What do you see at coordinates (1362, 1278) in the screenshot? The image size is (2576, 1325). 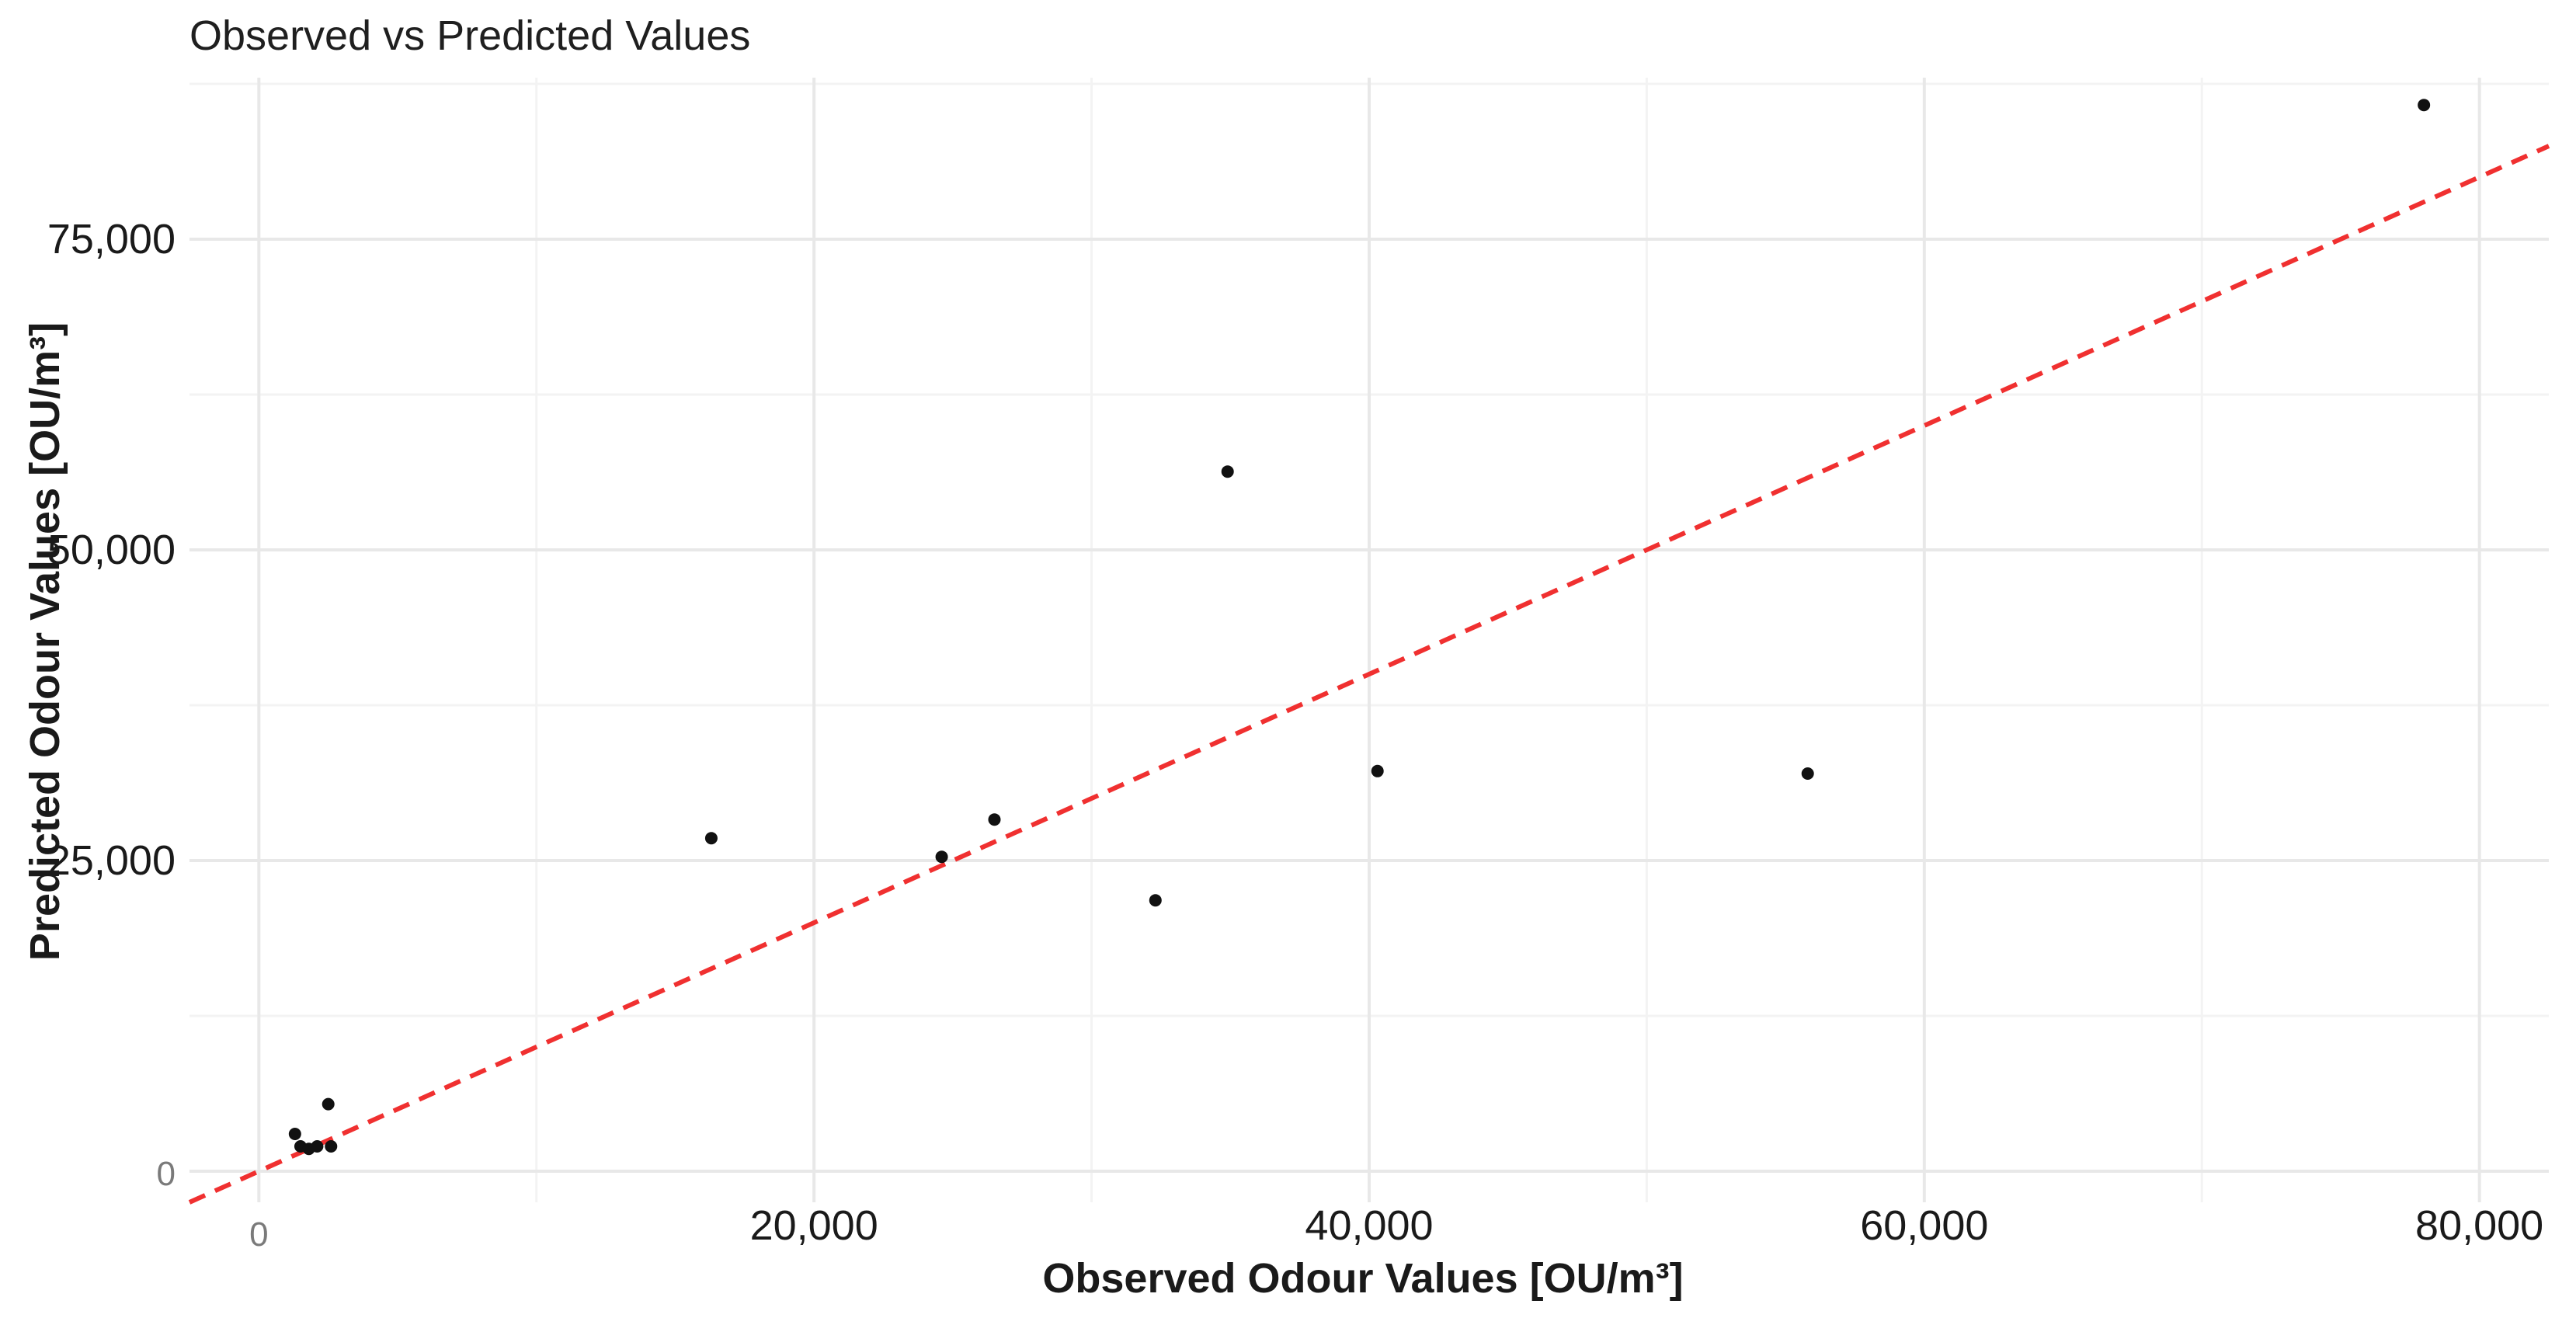 I see `x-axis-label: Observed Odour Values [OU/m³]` at bounding box center [1362, 1278].